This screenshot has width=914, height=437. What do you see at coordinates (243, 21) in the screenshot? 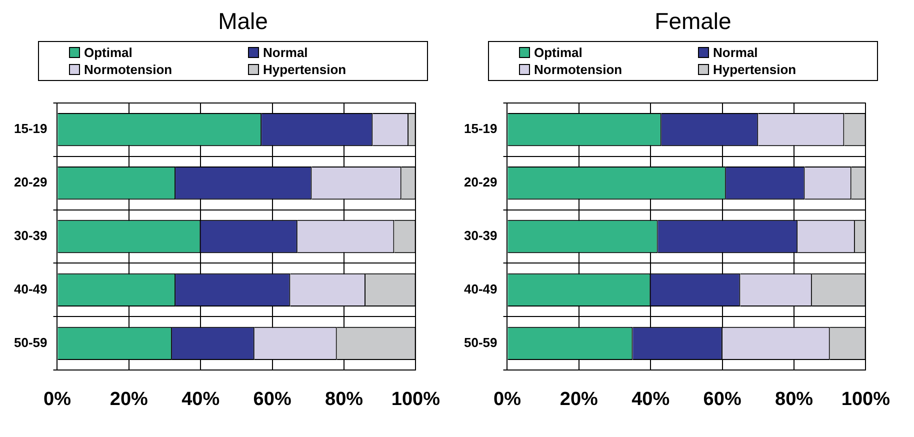
I see `chart-title: Male` at bounding box center [243, 21].